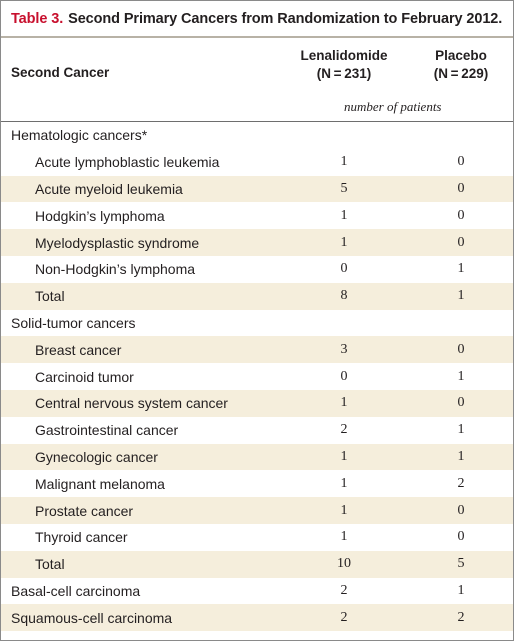  What do you see at coordinates (117, 242) in the screenshot?
I see `row-label: Myelodysplastic syndrome` at bounding box center [117, 242].